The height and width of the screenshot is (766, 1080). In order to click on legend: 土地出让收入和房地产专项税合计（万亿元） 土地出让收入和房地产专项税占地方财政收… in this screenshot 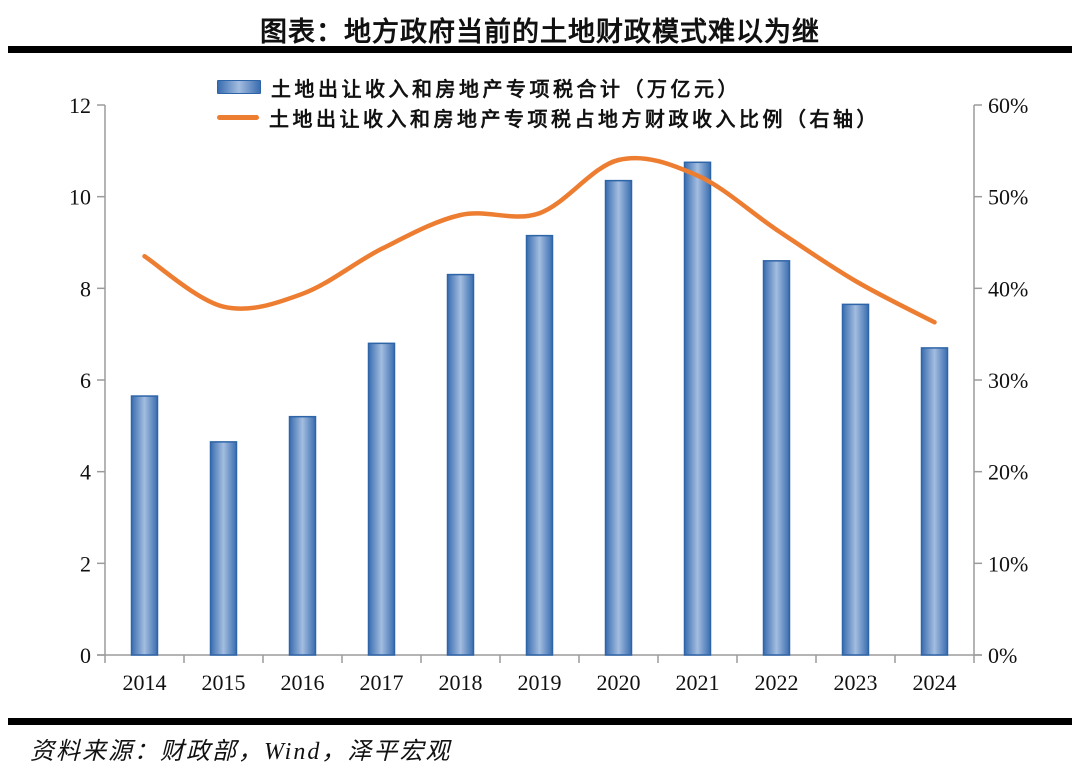, I will do `click(548, 102)`.